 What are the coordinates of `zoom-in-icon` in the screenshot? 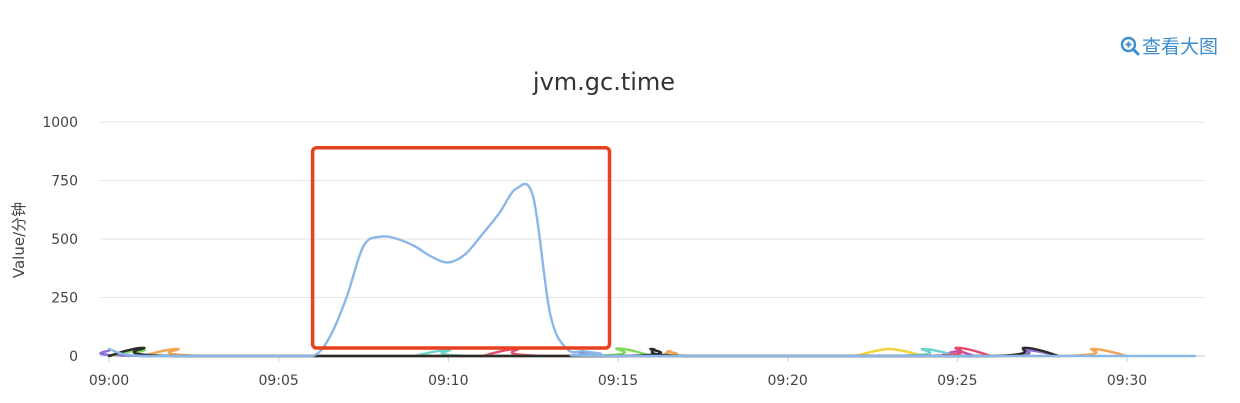 It's located at (1130, 46).